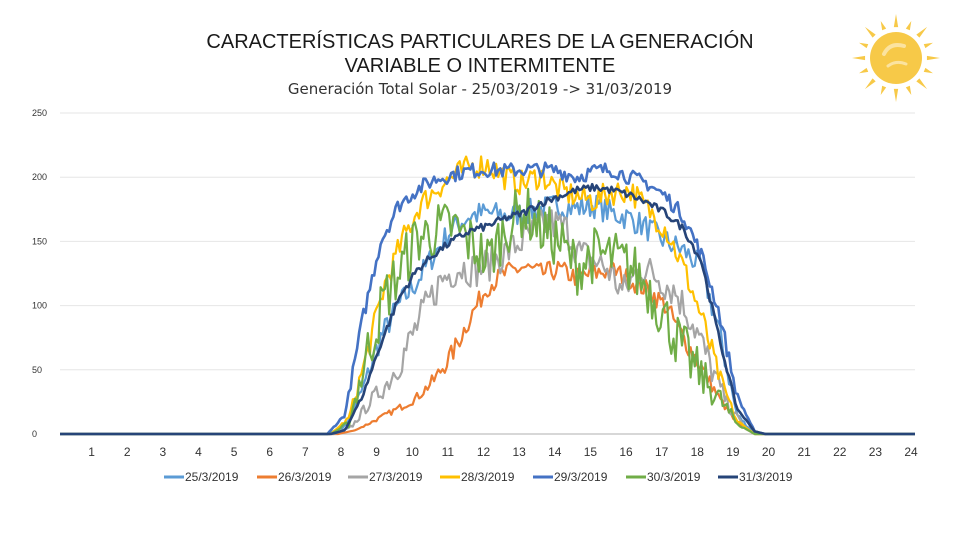 The width and height of the screenshot is (960, 540). I want to click on y-tick-label: 200, so click(39, 177).